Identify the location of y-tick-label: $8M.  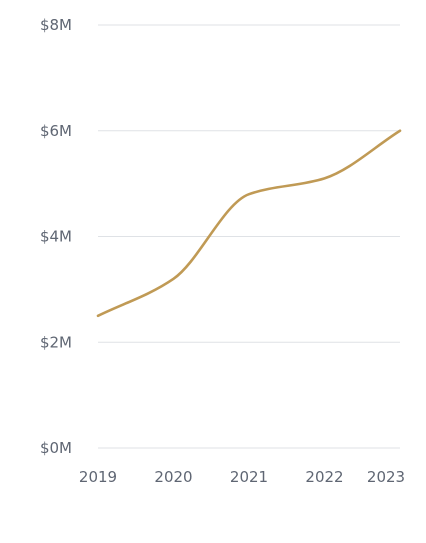
(56, 25).